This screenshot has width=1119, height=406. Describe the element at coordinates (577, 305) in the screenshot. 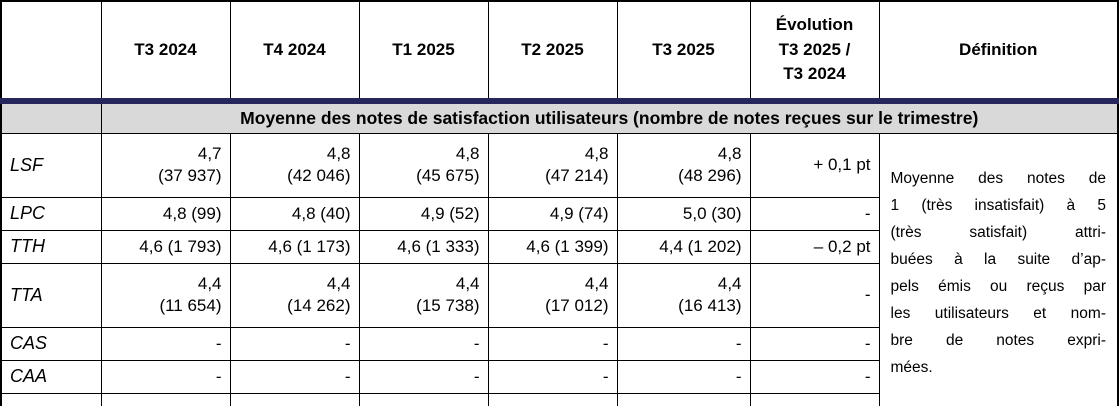

I see `cell-count: (17 012)` at that location.